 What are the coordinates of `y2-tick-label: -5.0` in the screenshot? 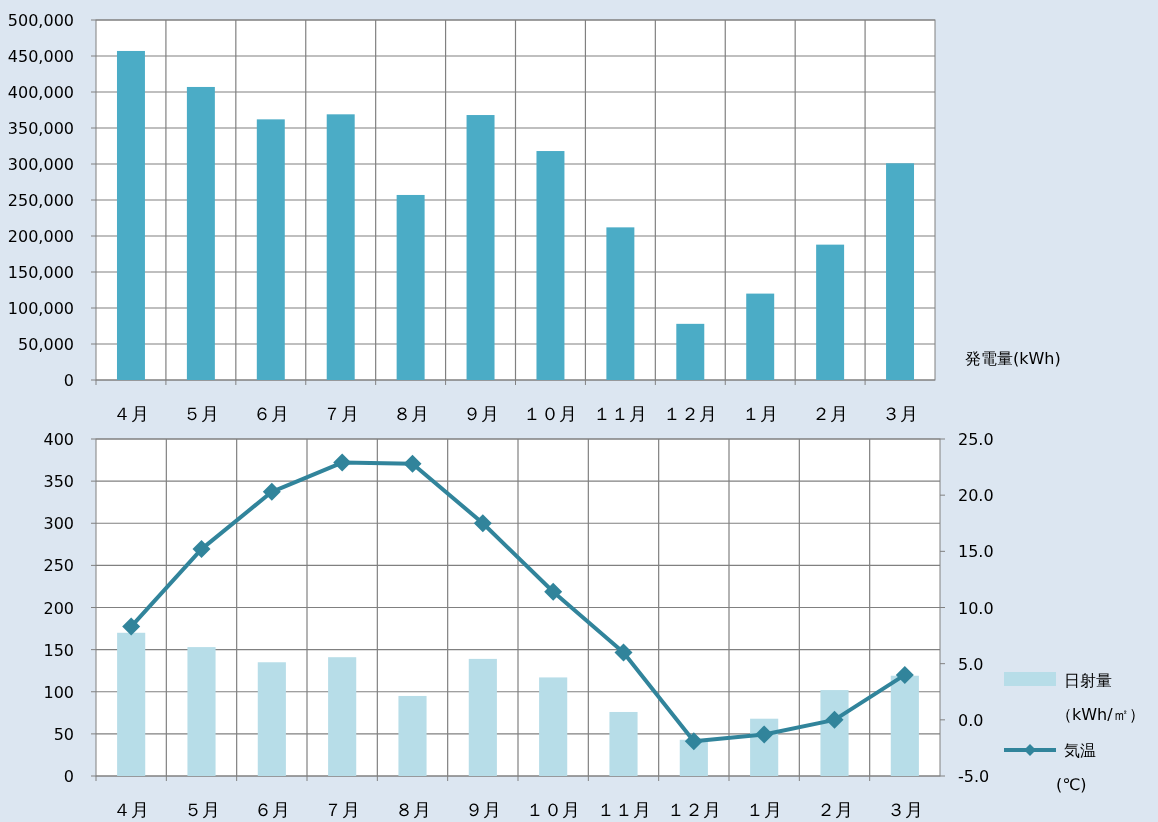 It's located at (974, 776).